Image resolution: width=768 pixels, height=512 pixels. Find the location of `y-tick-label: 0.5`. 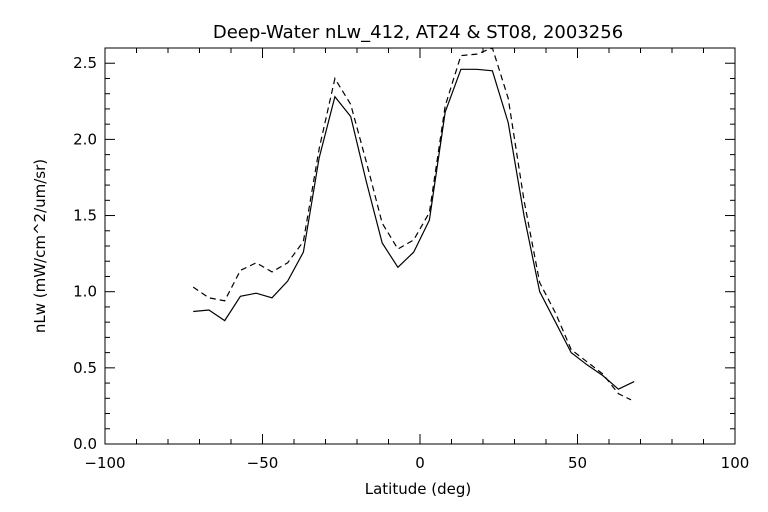

y-tick-label: 0.5 is located at coordinates (85, 368).